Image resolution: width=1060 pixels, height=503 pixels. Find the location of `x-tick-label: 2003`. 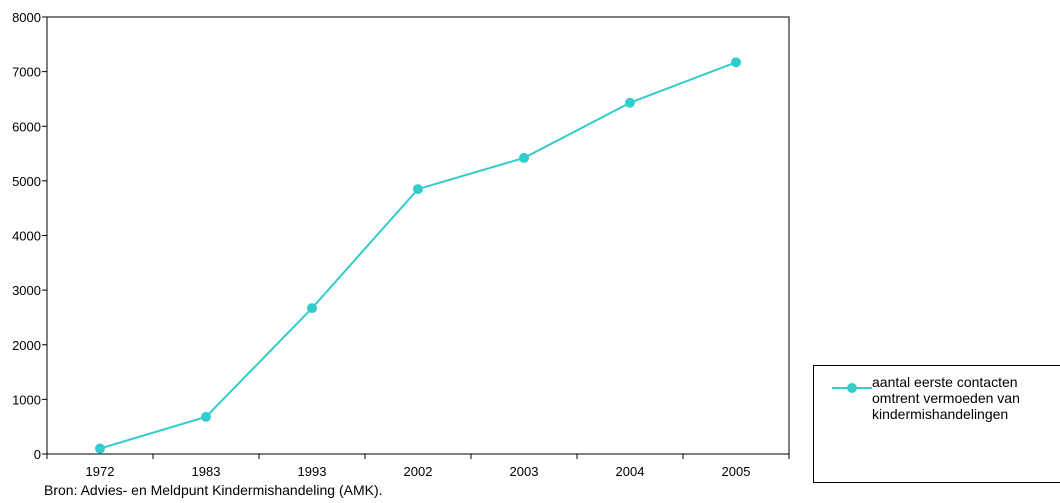

x-tick-label: 2003 is located at coordinates (524, 471).